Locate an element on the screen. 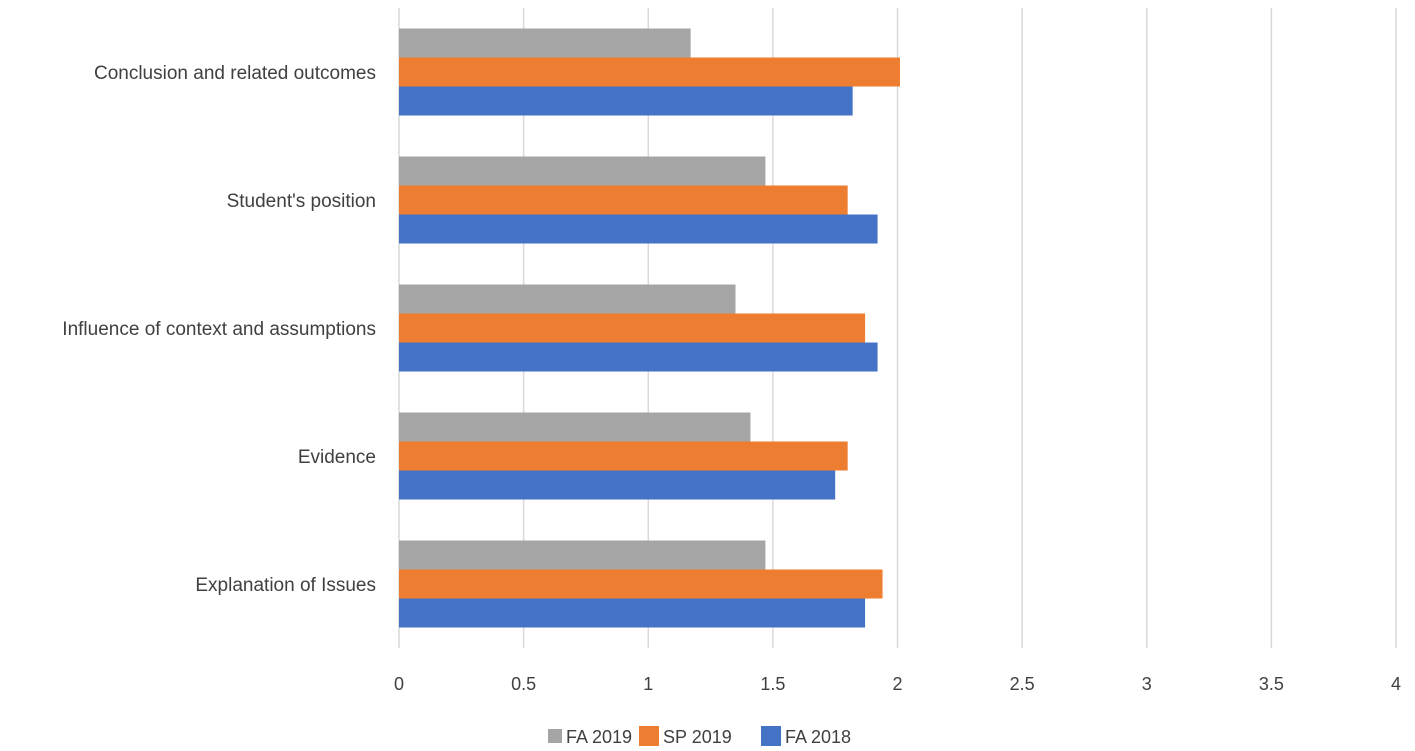  legend-label: SP 2019 is located at coordinates (697, 737).